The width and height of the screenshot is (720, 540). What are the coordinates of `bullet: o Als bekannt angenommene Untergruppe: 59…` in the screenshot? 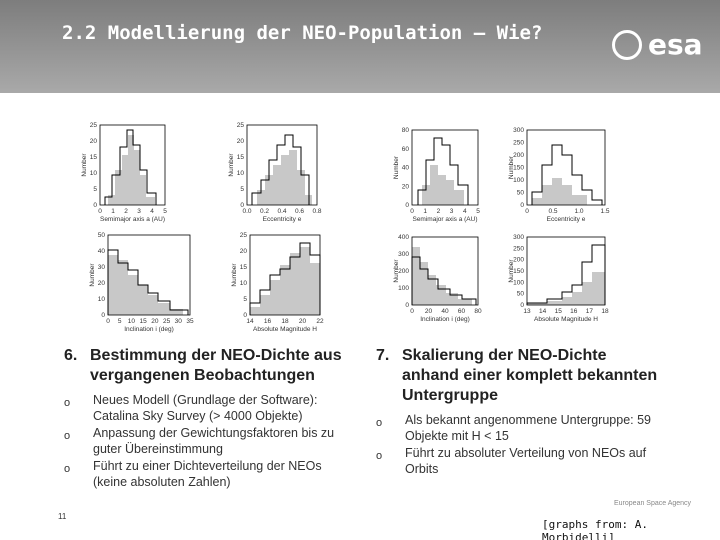 It's located at (521, 428).